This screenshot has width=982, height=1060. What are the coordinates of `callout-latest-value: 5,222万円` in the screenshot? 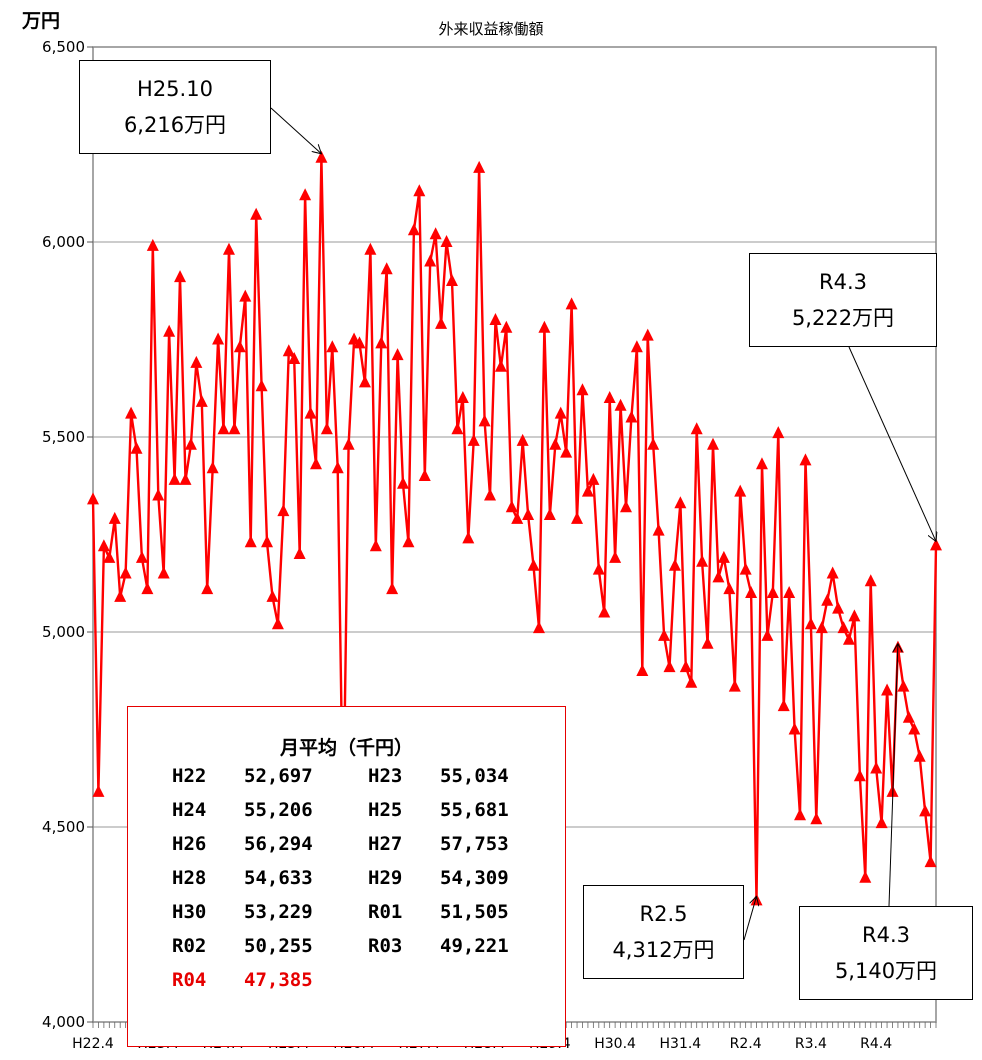 It's located at (843, 318).